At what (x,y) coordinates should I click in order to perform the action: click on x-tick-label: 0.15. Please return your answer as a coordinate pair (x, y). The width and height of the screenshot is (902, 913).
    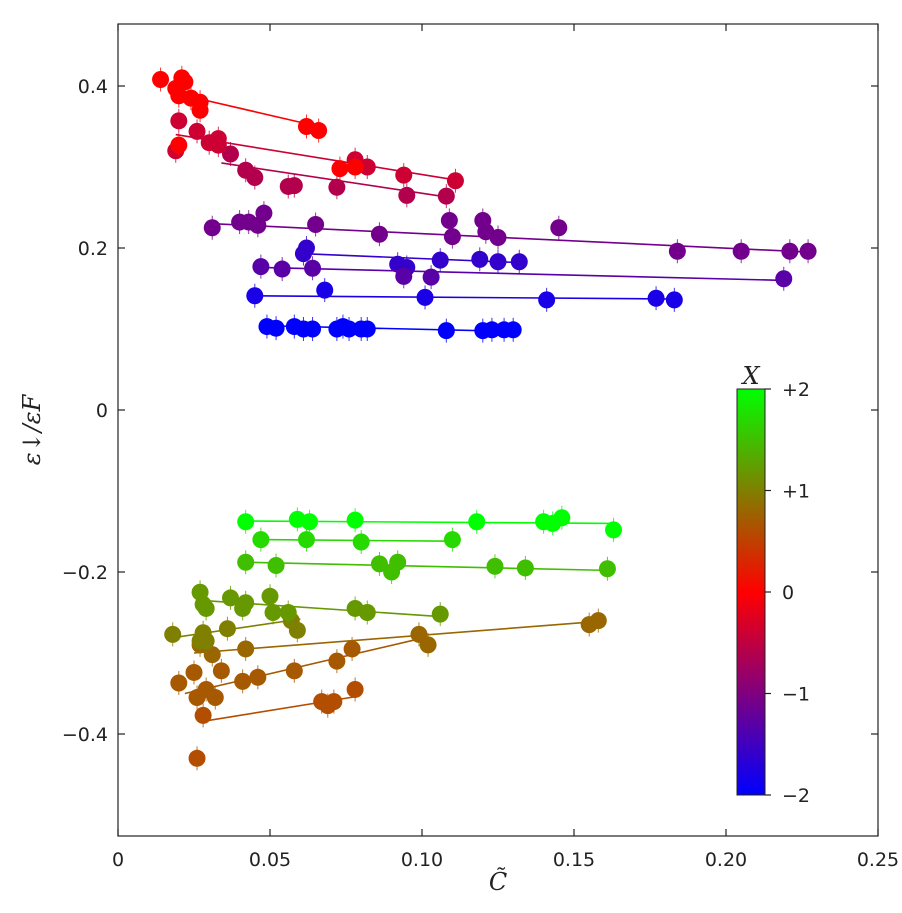
    Looking at the image, I should click on (574, 860).